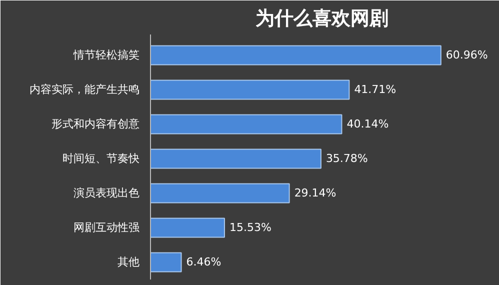  Describe the element at coordinates (375, 89) in the screenshot. I see `data-label: 41.71%` at that location.